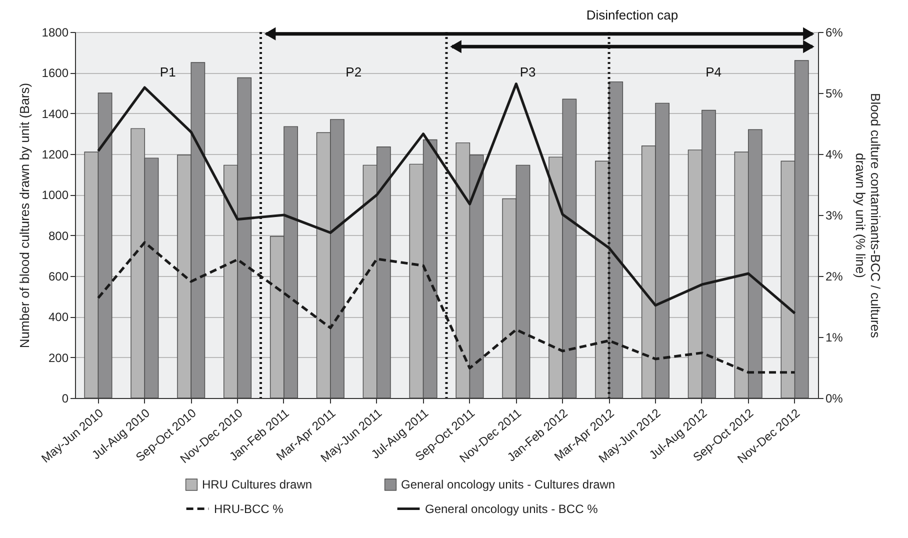  I want to click on y2-tick-label: 6%, so click(835, 33).